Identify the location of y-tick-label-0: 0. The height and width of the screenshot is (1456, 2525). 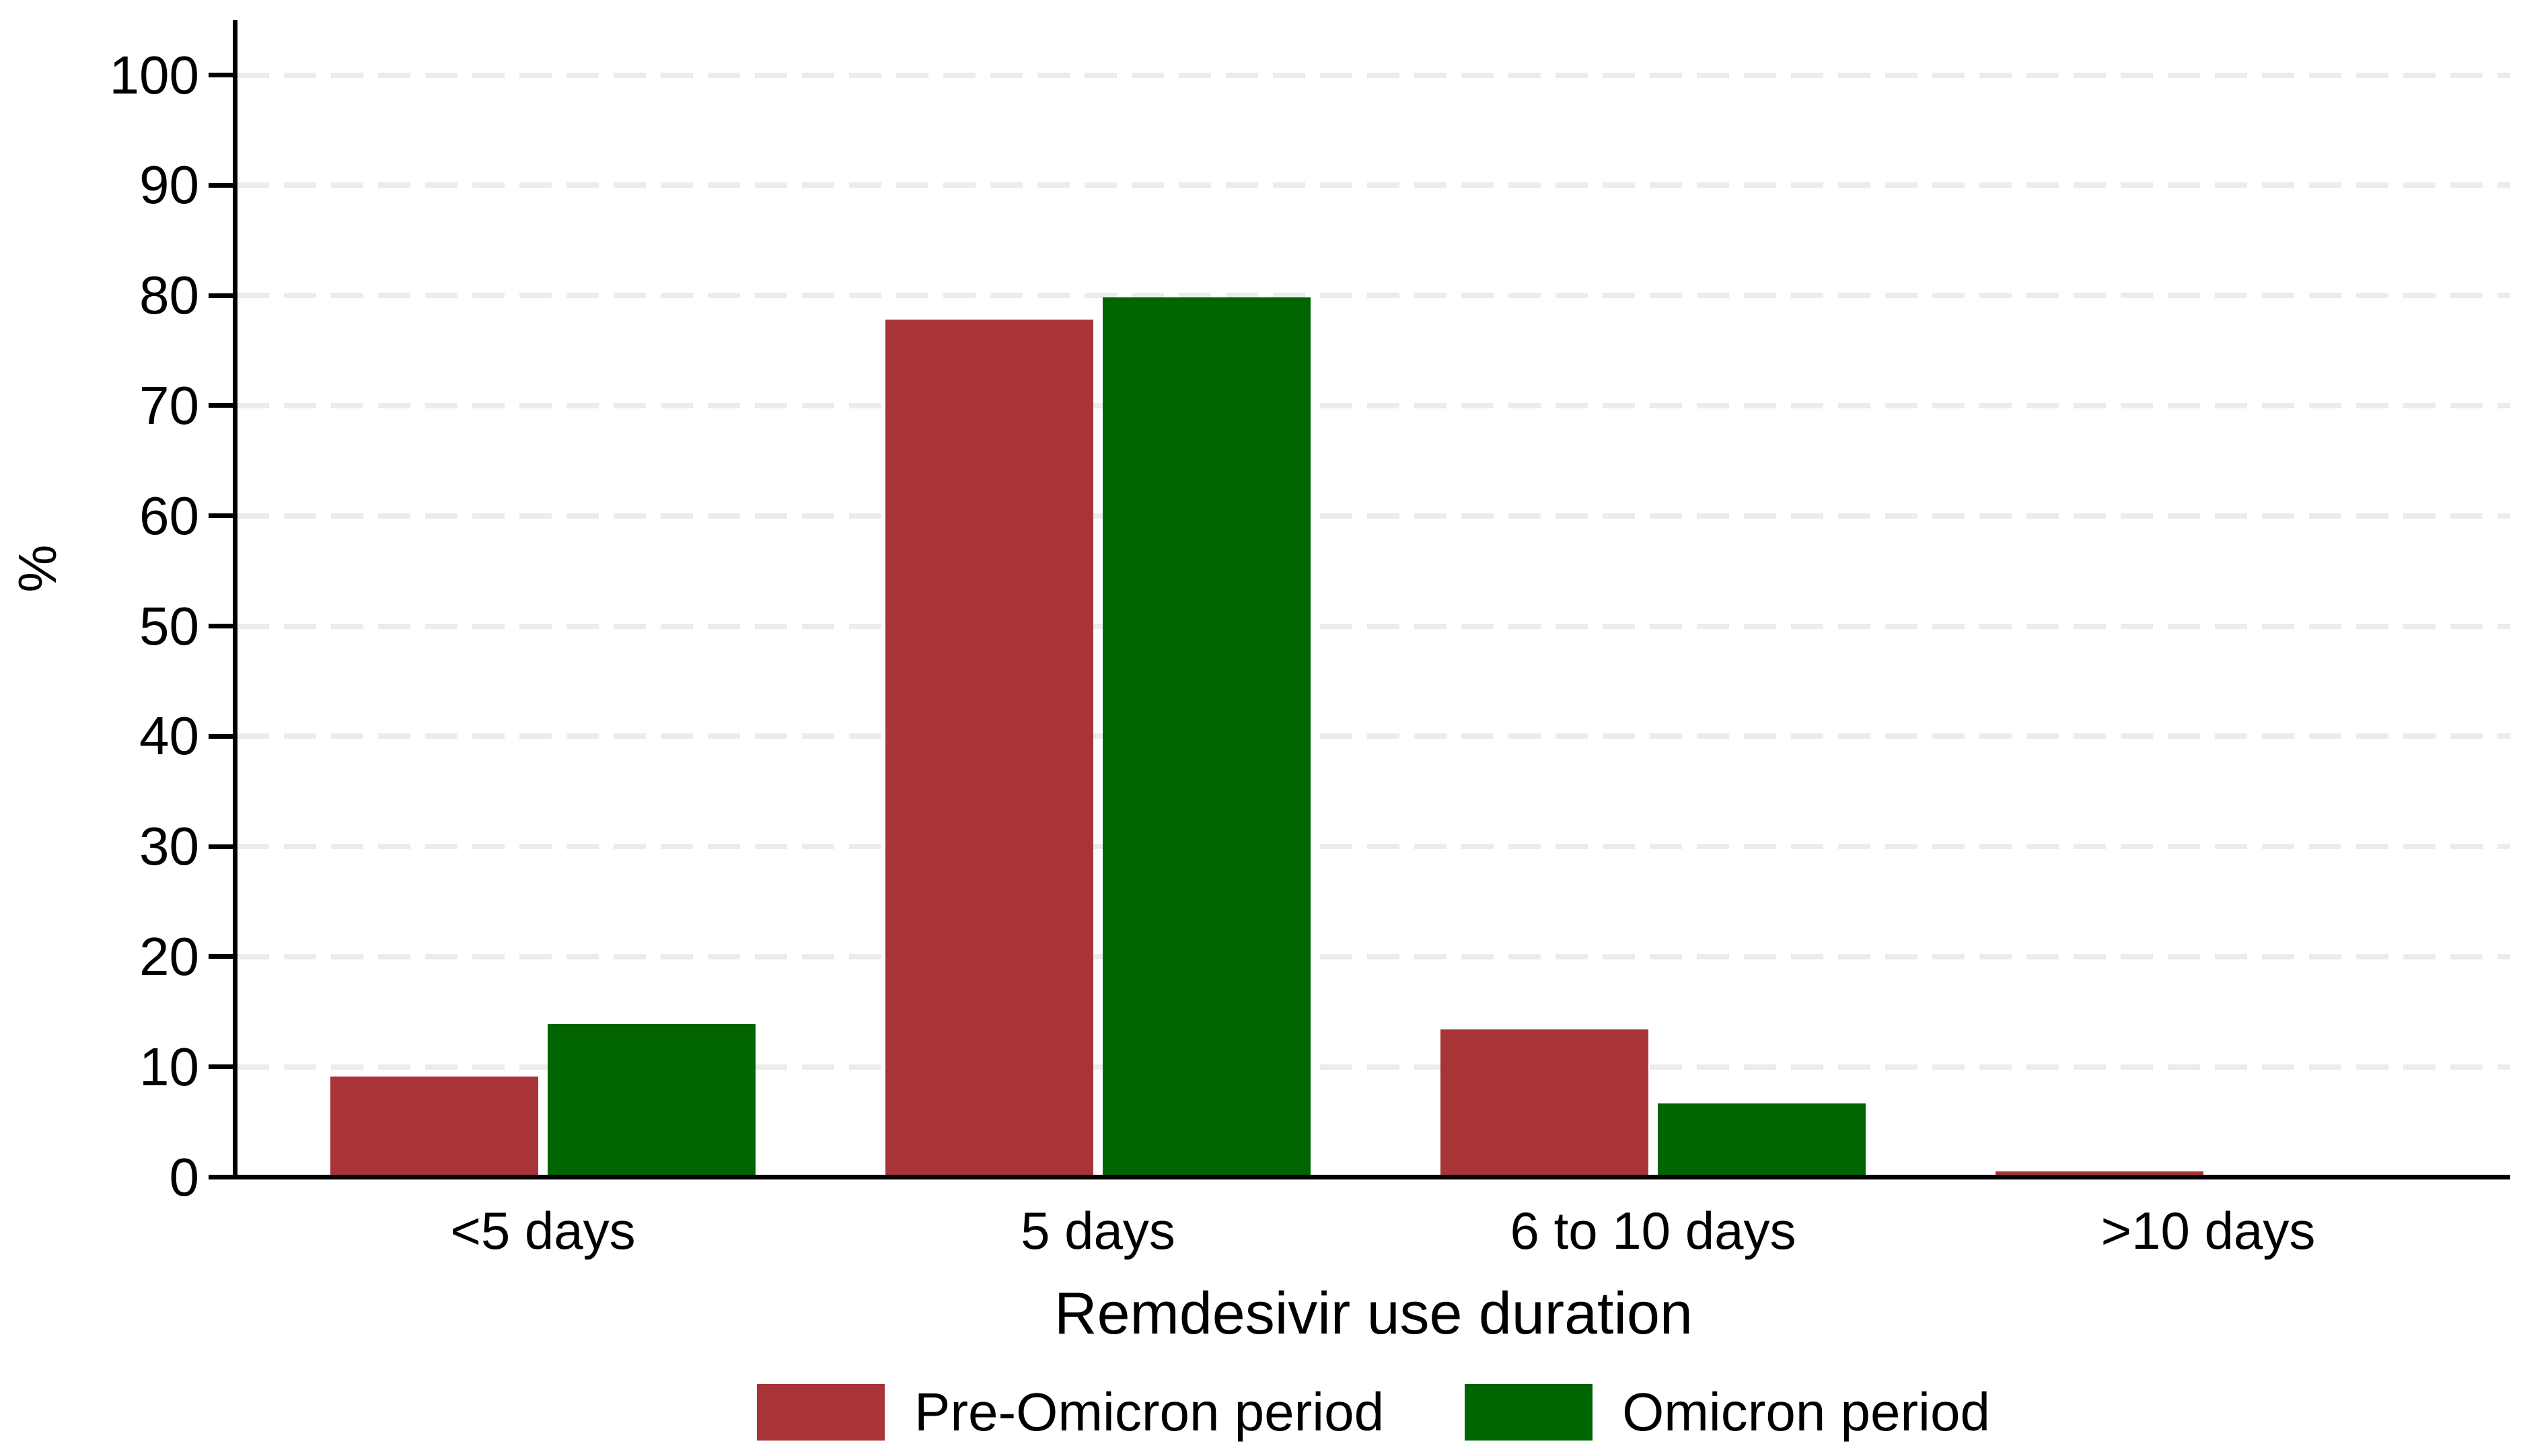
(184, 1177).